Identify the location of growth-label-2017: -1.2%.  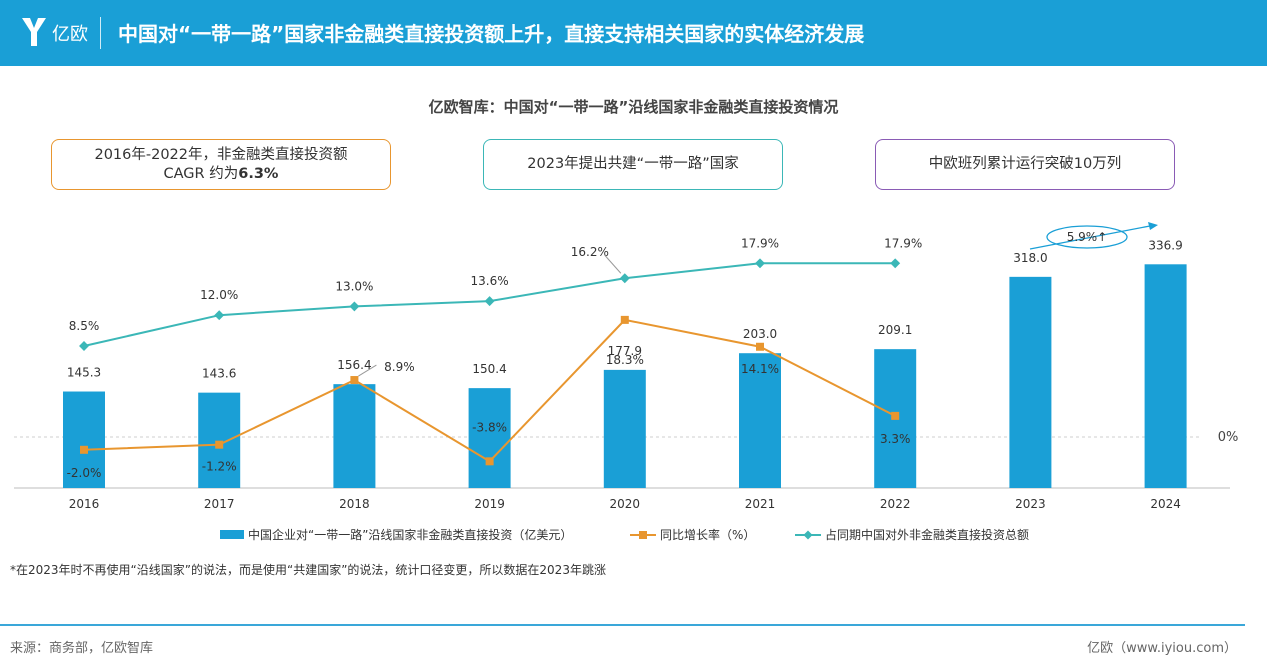
(219, 467).